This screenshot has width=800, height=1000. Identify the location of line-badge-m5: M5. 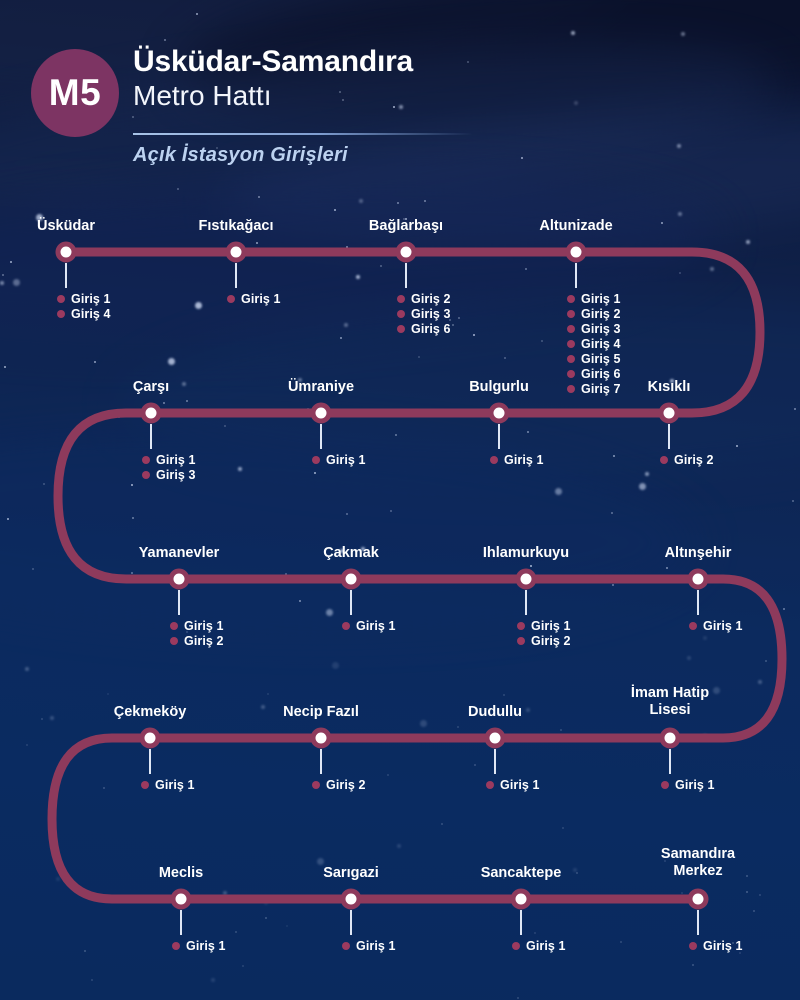
(75, 93).